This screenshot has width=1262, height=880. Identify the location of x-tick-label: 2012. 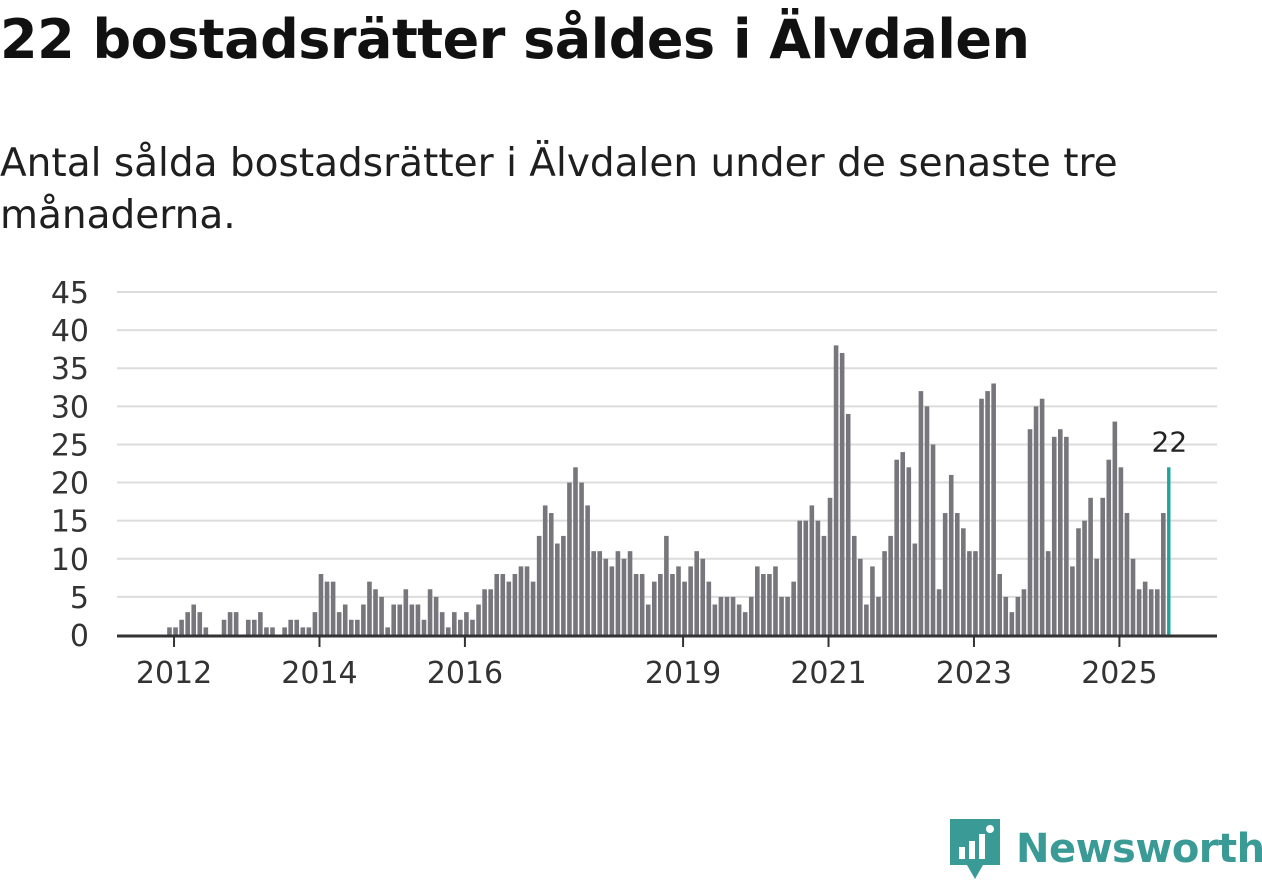
(174, 673).